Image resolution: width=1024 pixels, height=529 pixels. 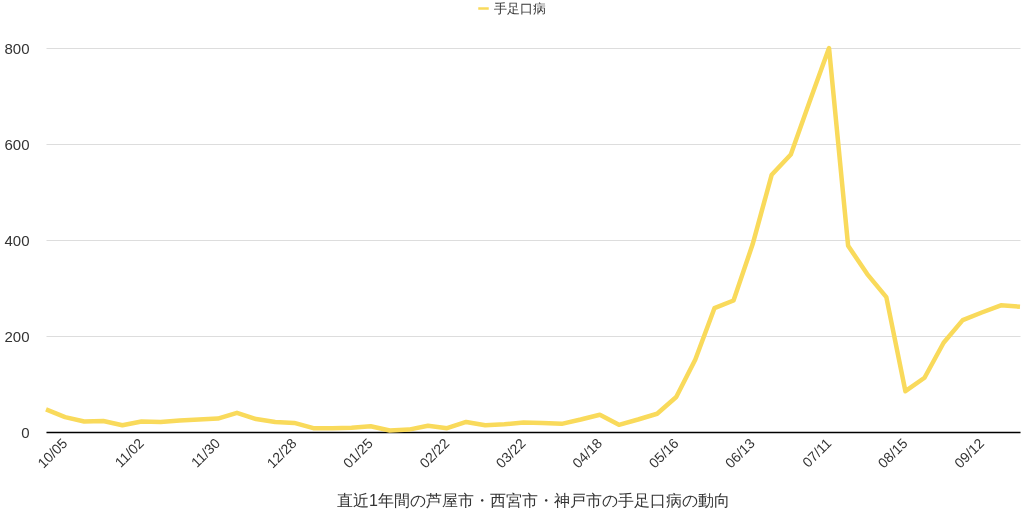 What do you see at coordinates (17, 144) in the screenshot?
I see `y-tick-label: 600` at bounding box center [17, 144].